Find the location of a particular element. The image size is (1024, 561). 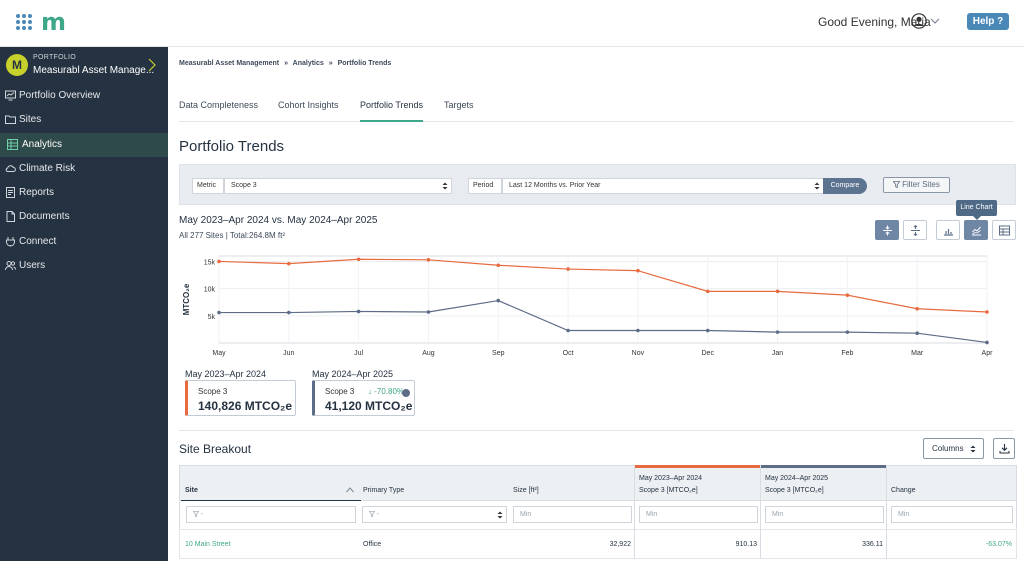

primary-type-cell: Office is located at coordinates (372, 544).